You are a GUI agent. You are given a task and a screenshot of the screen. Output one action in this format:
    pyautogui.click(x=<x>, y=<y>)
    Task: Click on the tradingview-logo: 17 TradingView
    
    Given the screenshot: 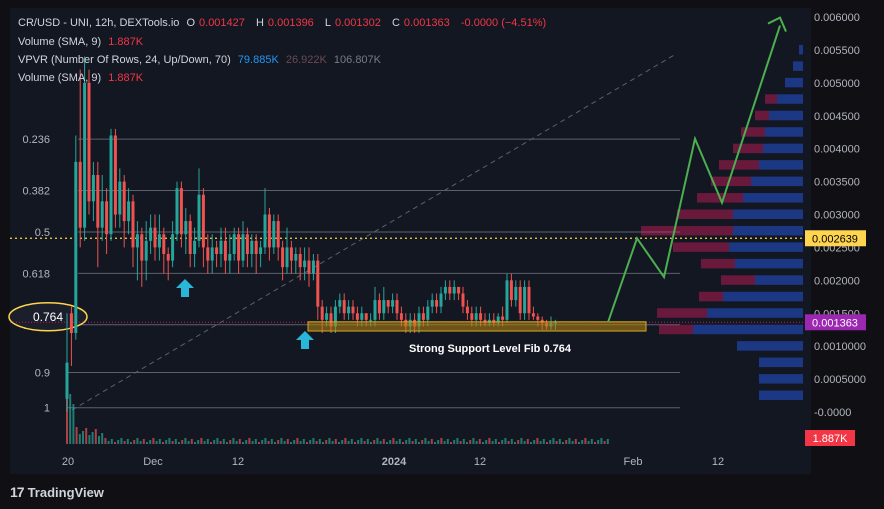 What is the action you would take?
    pyautogui.click(x=57, y=492)
    